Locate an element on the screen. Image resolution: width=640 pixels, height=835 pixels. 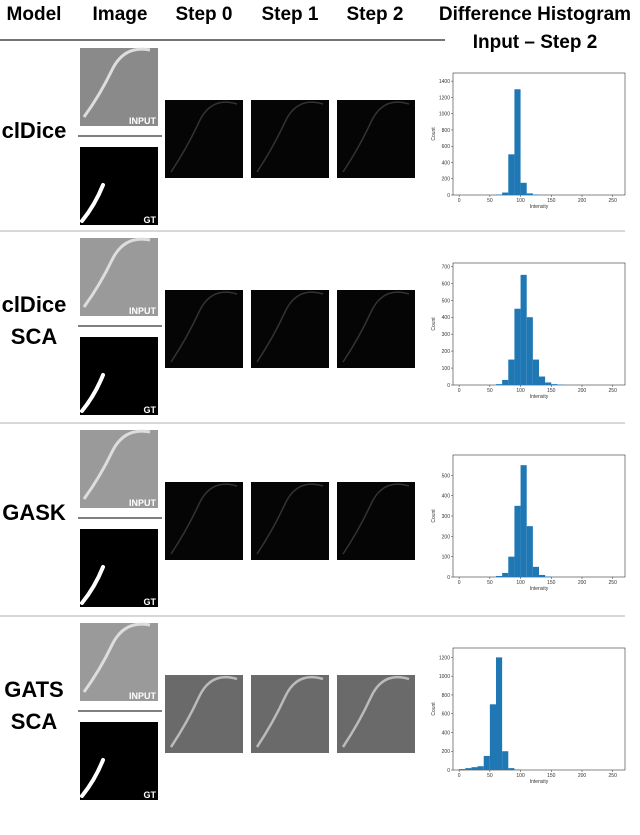
header-image: Image is located at coordinates (120, 14).